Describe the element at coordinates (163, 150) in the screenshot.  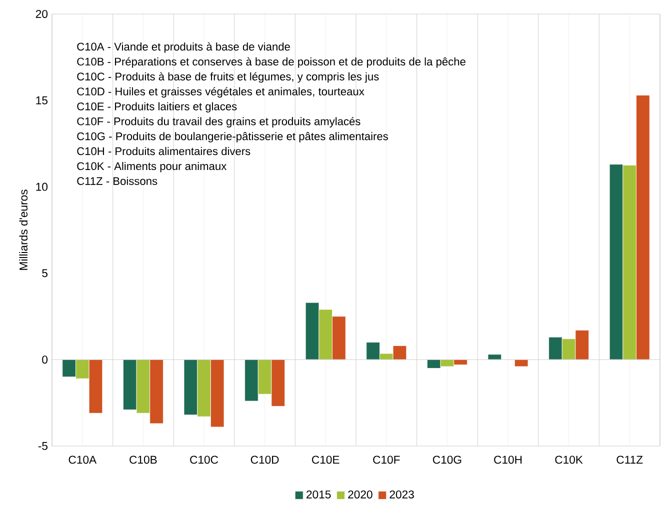
I see `annotation: C10H - Produits alimentaires divers` at that location.